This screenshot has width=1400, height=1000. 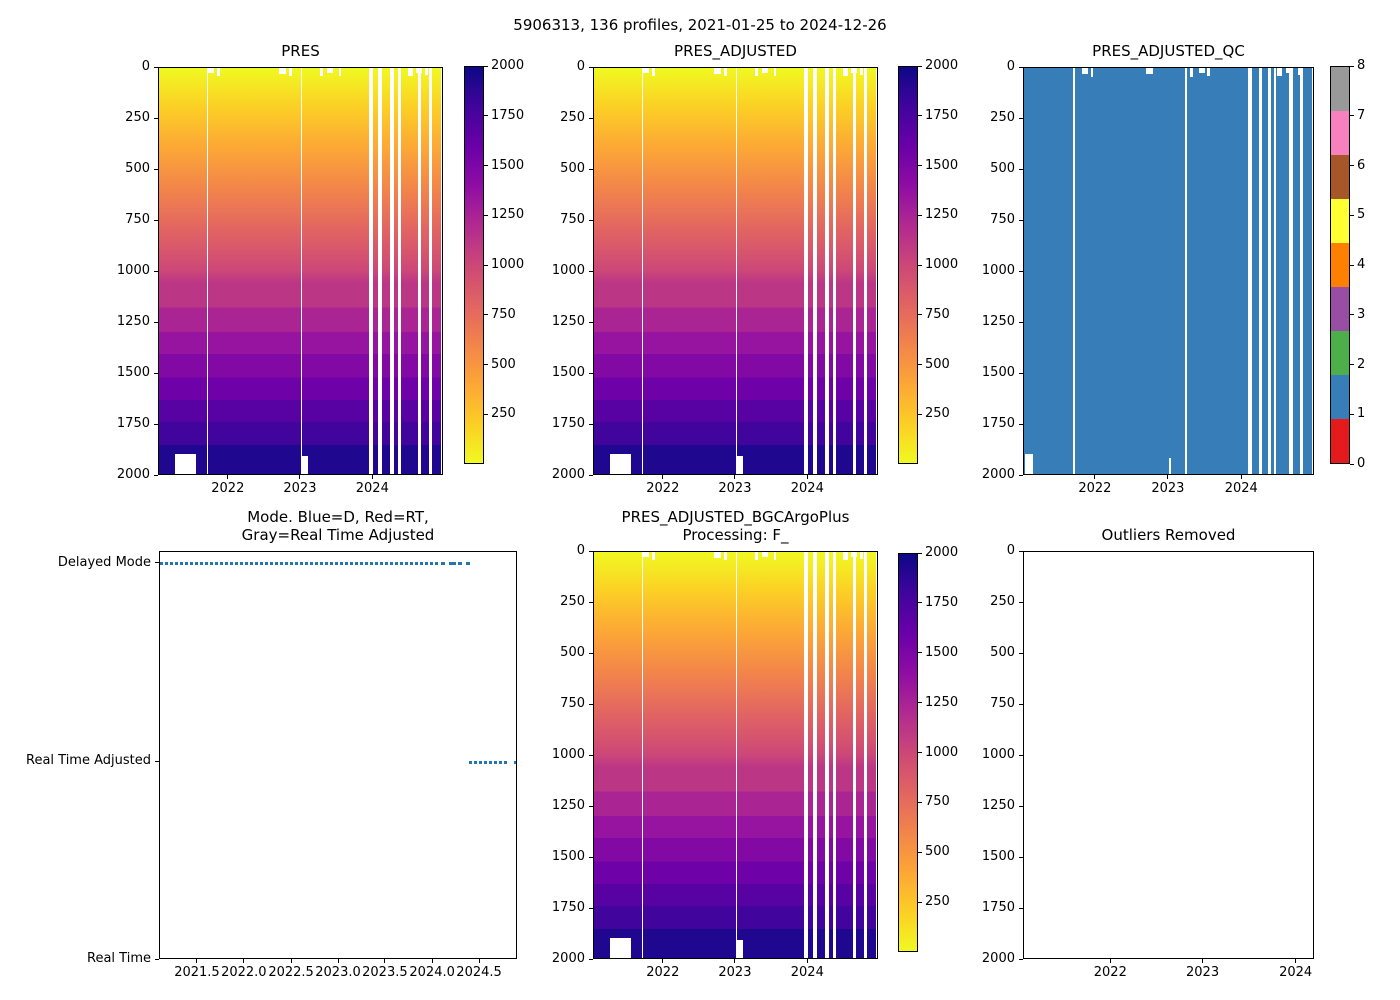 I want to click on x-tick-label: 2022.5, so click(x=291, y=972).